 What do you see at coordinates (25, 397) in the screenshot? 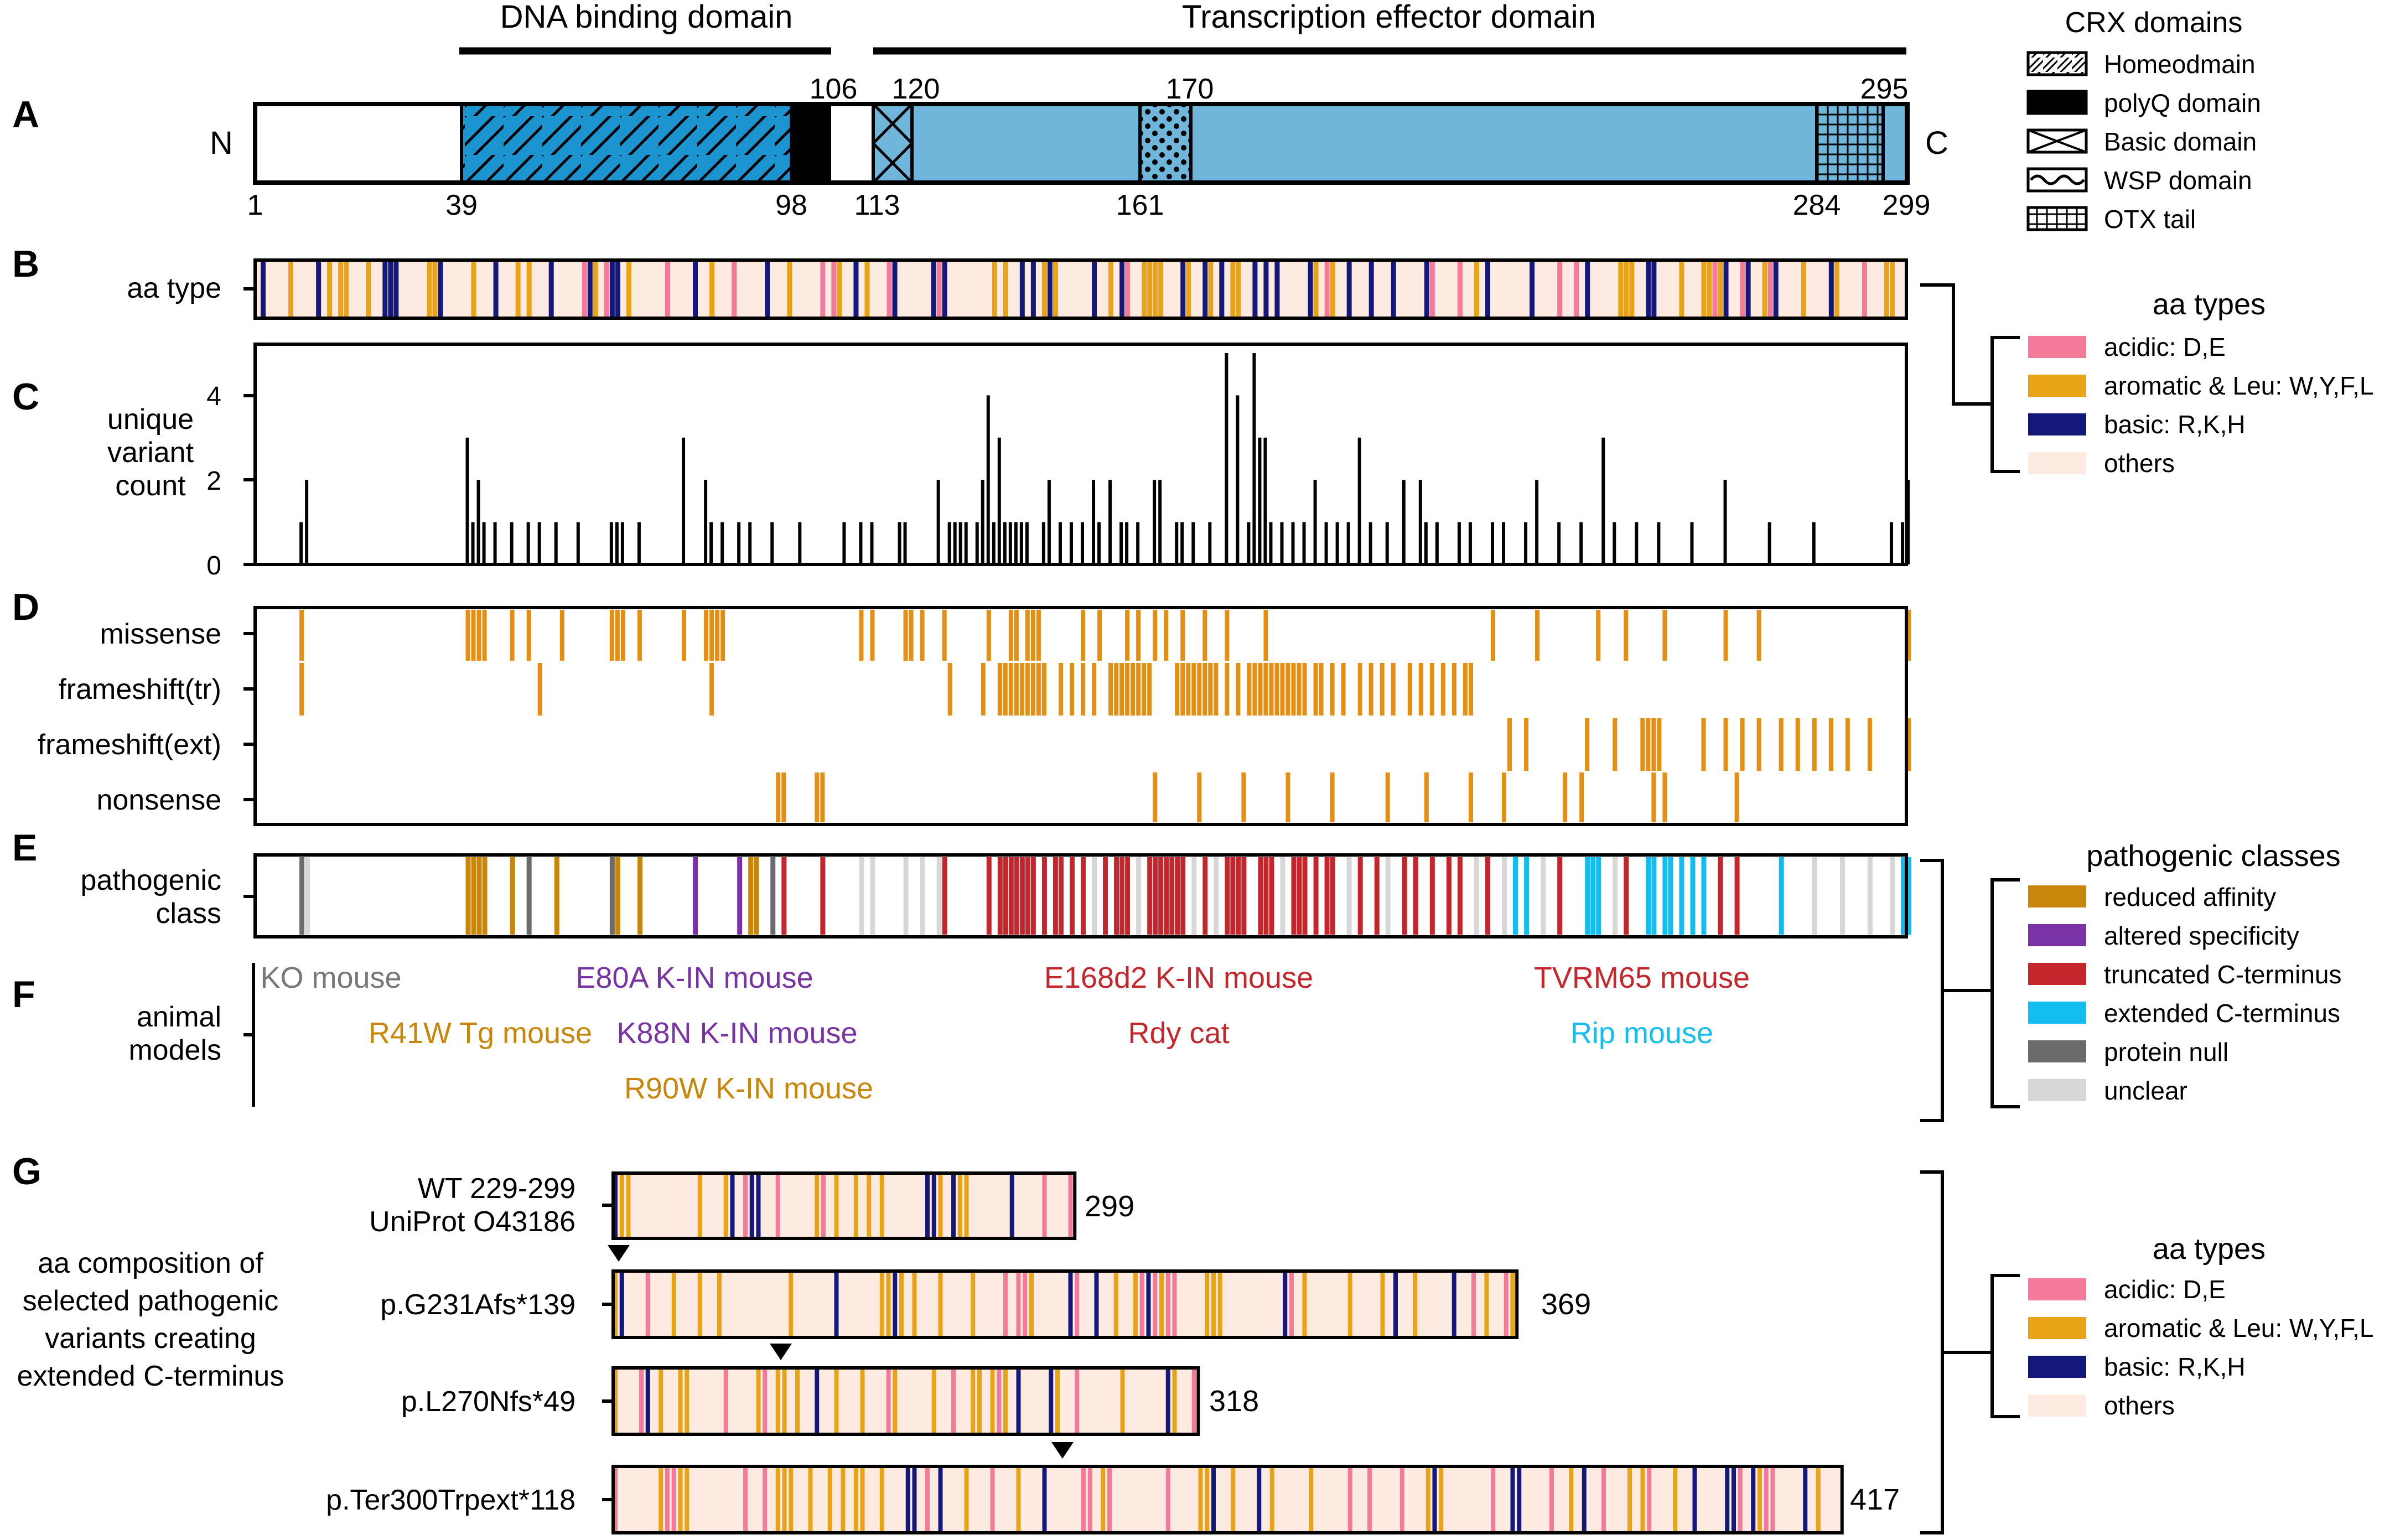
I see `panel-letter-c: C` at bounding box center [25, 397].